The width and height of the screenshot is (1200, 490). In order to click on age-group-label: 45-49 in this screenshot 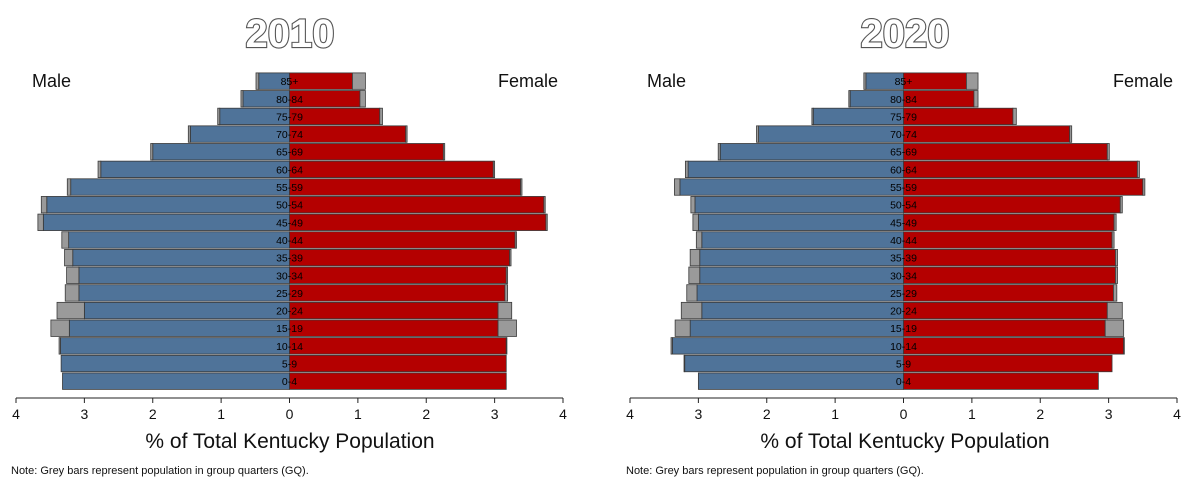, I will do `click(903, 223)`.